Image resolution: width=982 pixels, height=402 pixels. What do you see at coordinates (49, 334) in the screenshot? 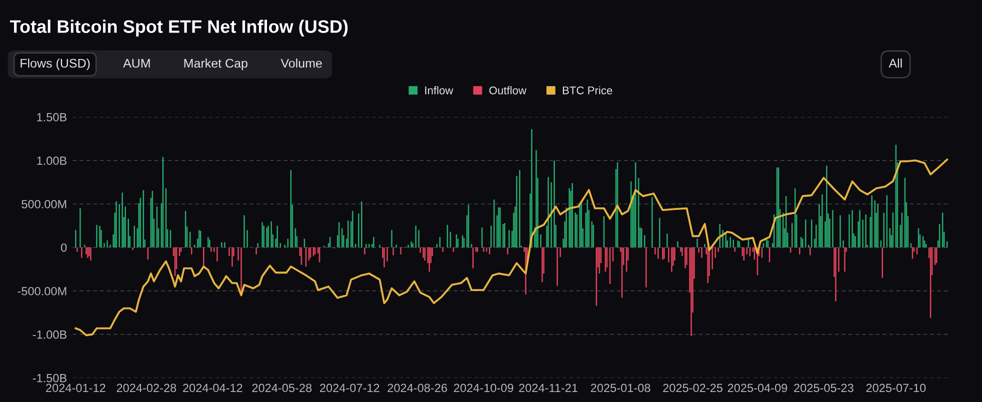
I see `y-tick-label: -1.00B` at bounding box center [49, 334].